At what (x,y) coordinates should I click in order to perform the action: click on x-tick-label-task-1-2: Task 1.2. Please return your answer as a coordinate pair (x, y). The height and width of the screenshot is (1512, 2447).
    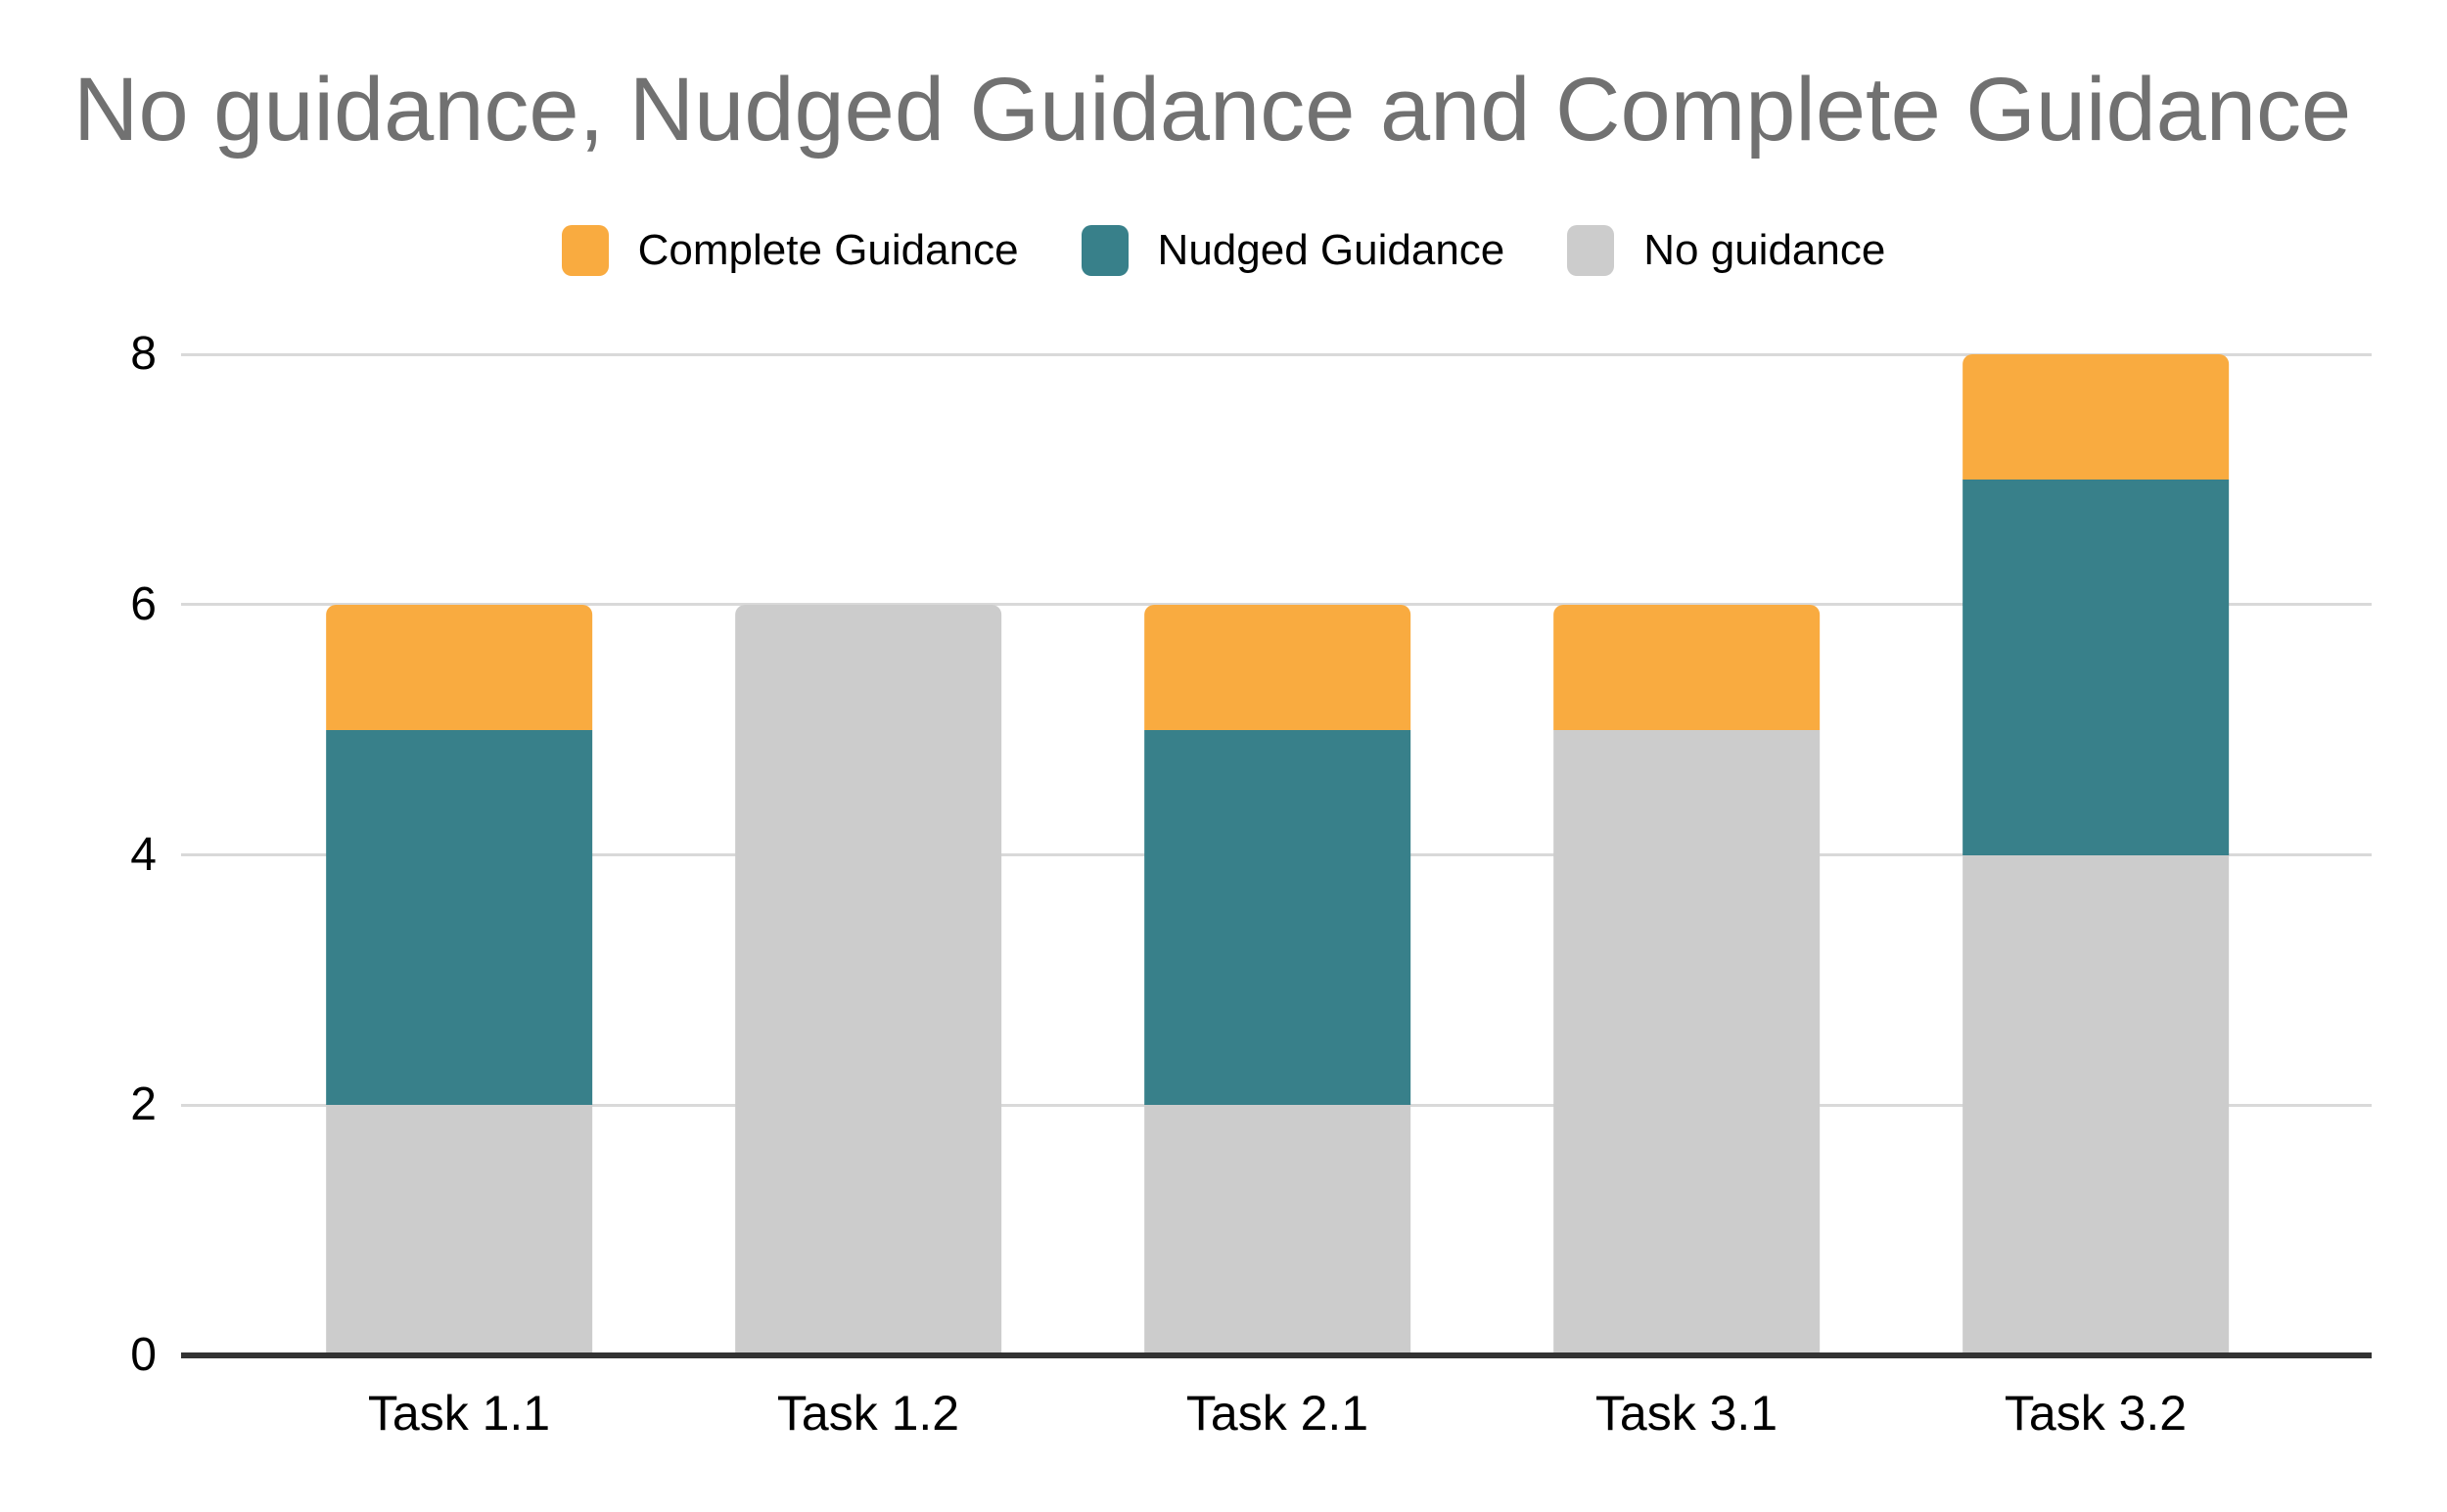
    Looking at the image, I should click on (868, 1413).